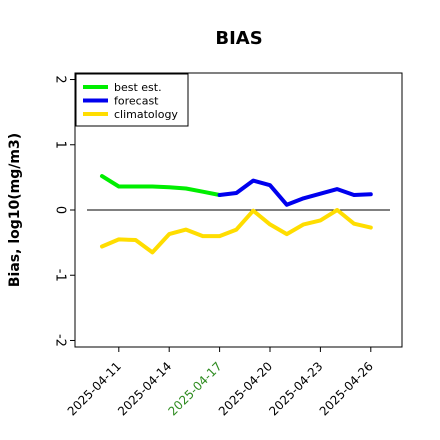 Image resolution: width=440 pixels, height=440 pixels. Describe the element at coordinates (138, 87) in the screenshot. I see `legend-label: best est.` at that location.